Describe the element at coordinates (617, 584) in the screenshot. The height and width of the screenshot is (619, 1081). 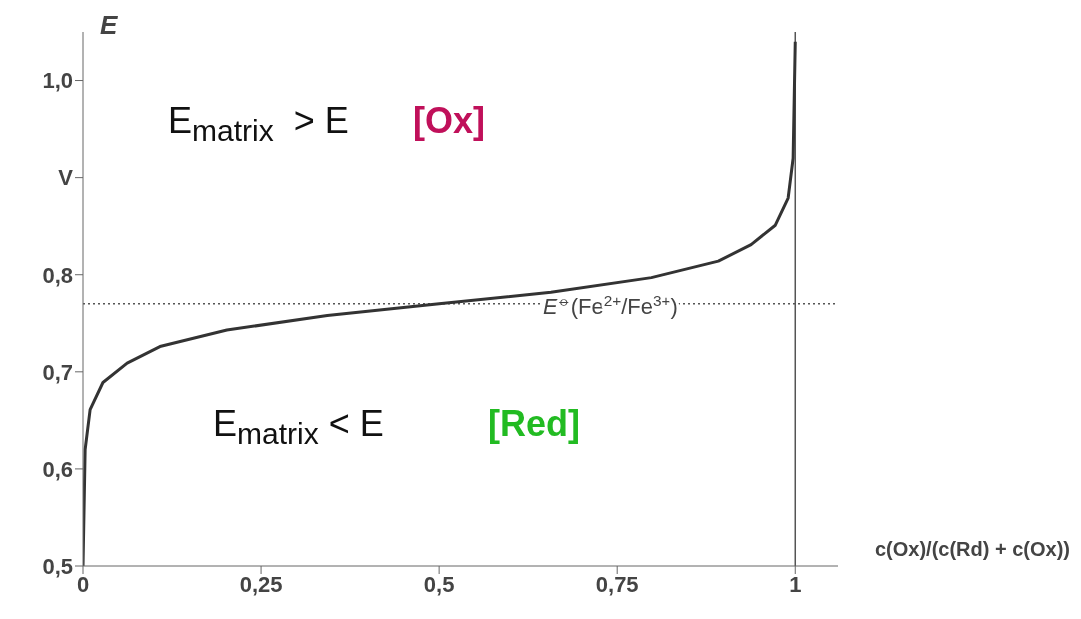
I see `x-tick-label: 0,75` at that location.